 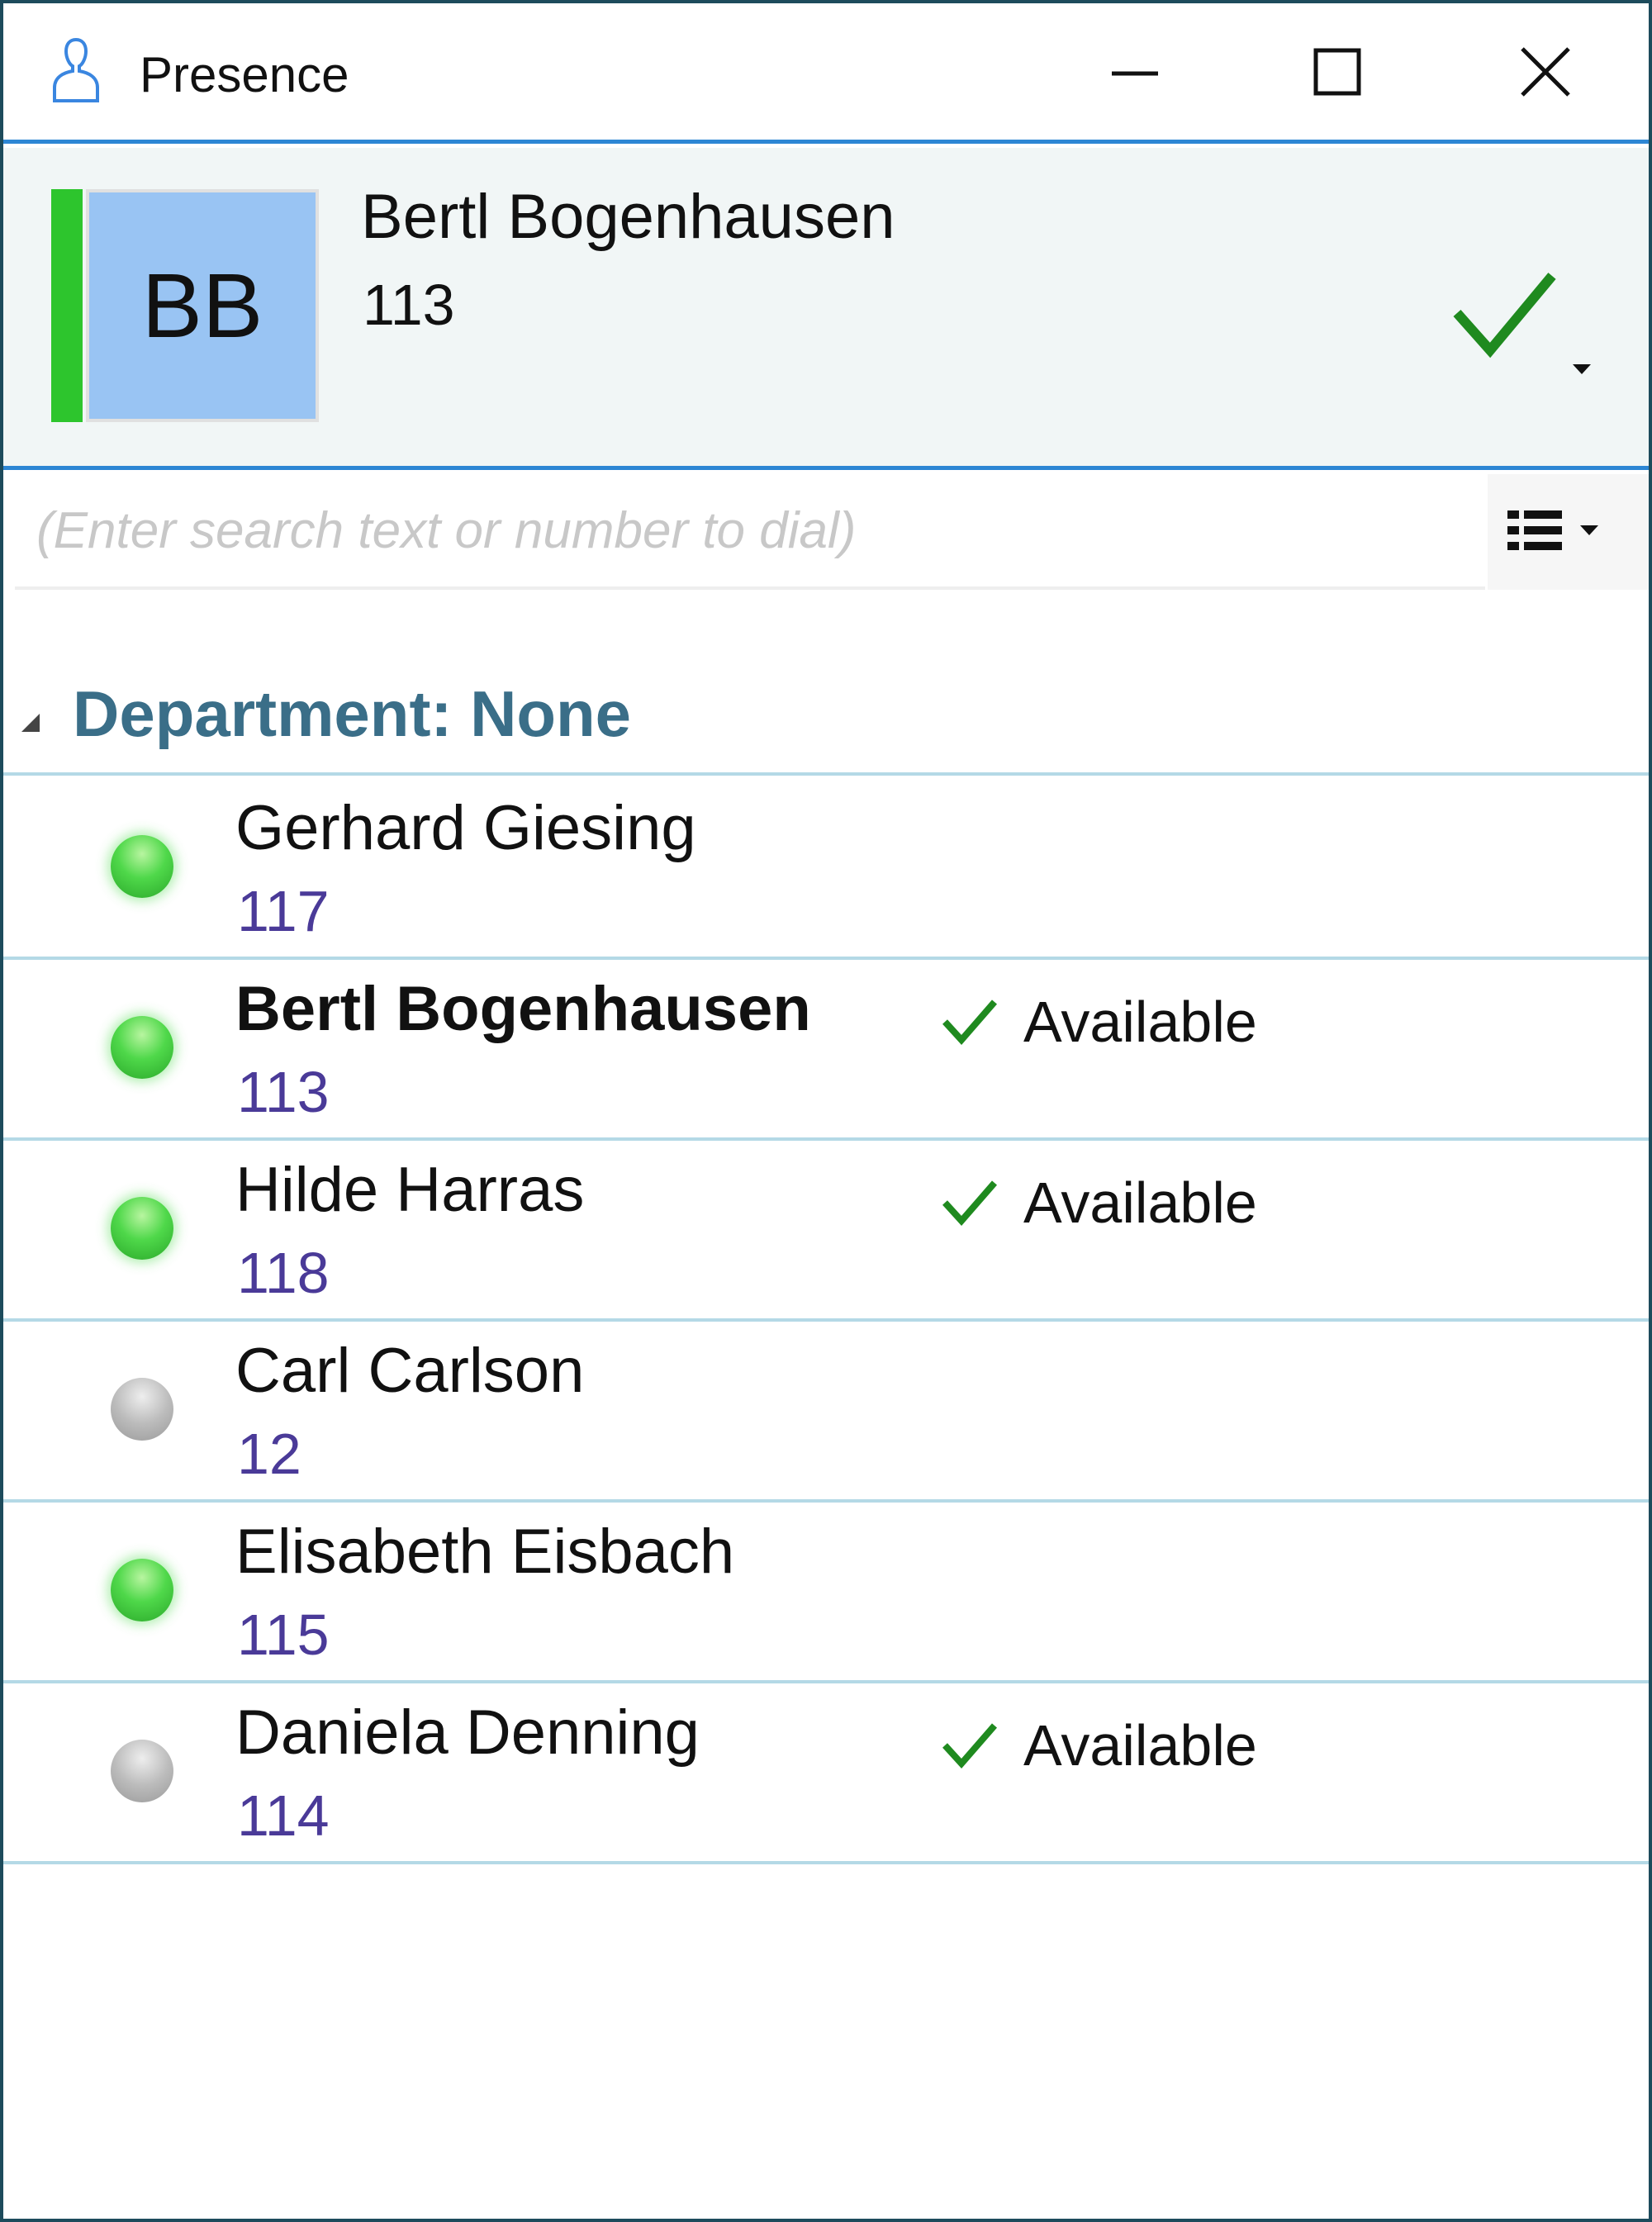 I want to click on contact-name: Bertl Bogenhausen, so click(x=523, y=1009).